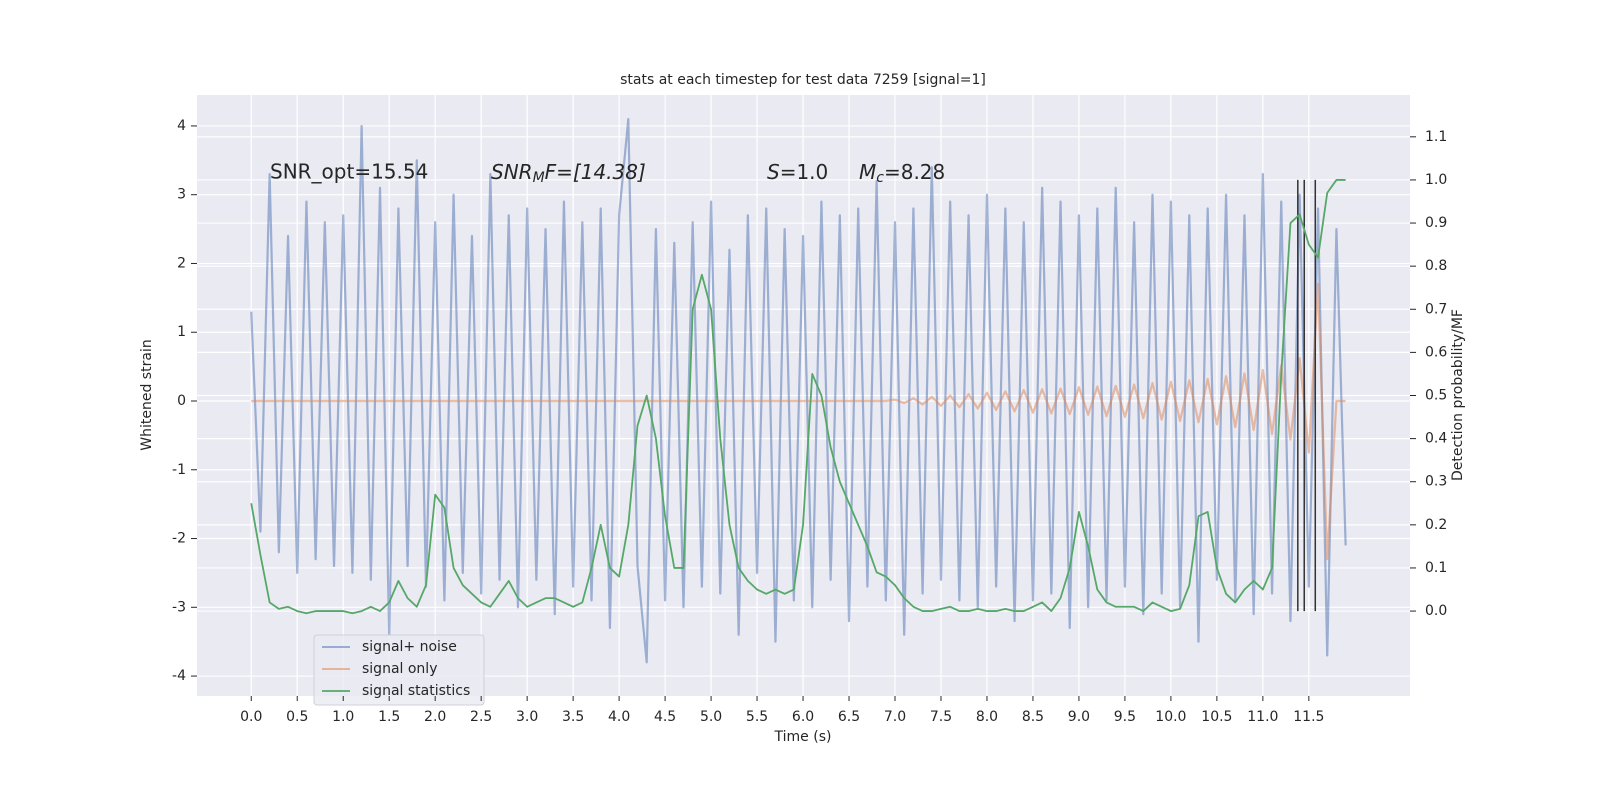 The width and height of the screenshot is (1600, 800). Describe the element at coordinates (527, 717) in the screenshot. I see `x-tick-label: 3.0` at that location.